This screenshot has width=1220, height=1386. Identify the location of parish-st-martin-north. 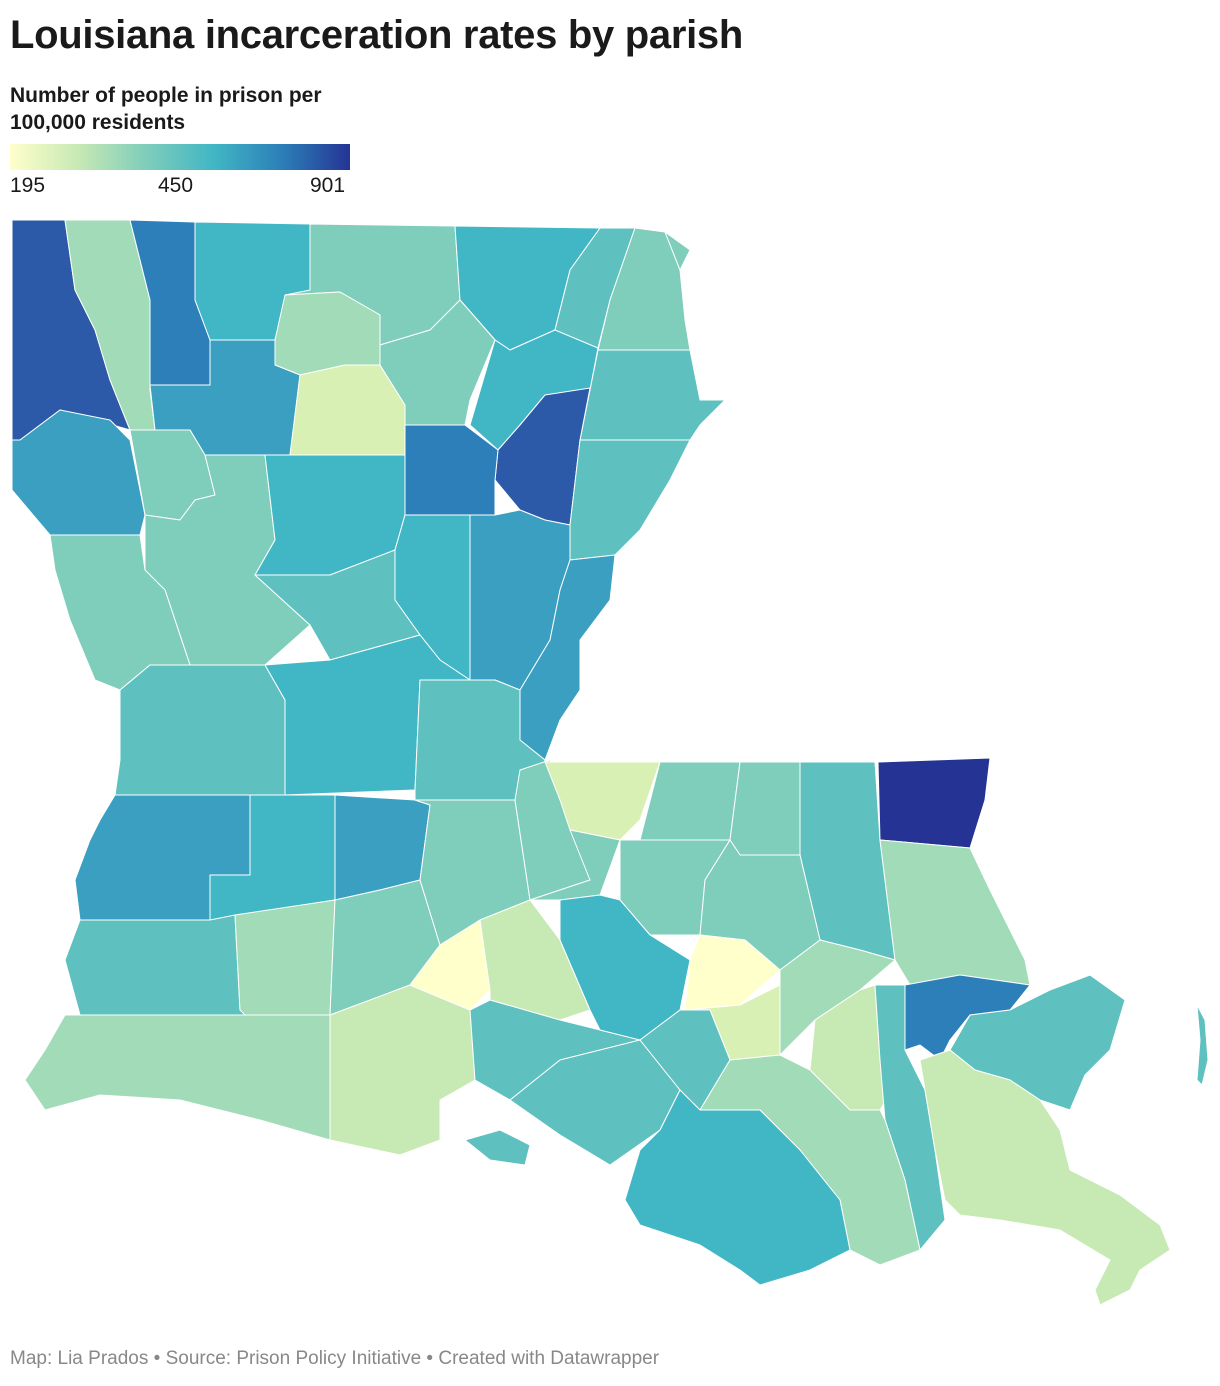
(535, 960).